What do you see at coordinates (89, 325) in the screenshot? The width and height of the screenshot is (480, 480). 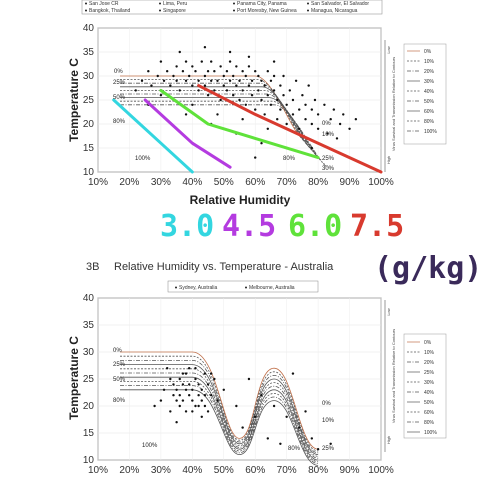 I see `y-tick-label: 35` at bounding box center [89, 325].